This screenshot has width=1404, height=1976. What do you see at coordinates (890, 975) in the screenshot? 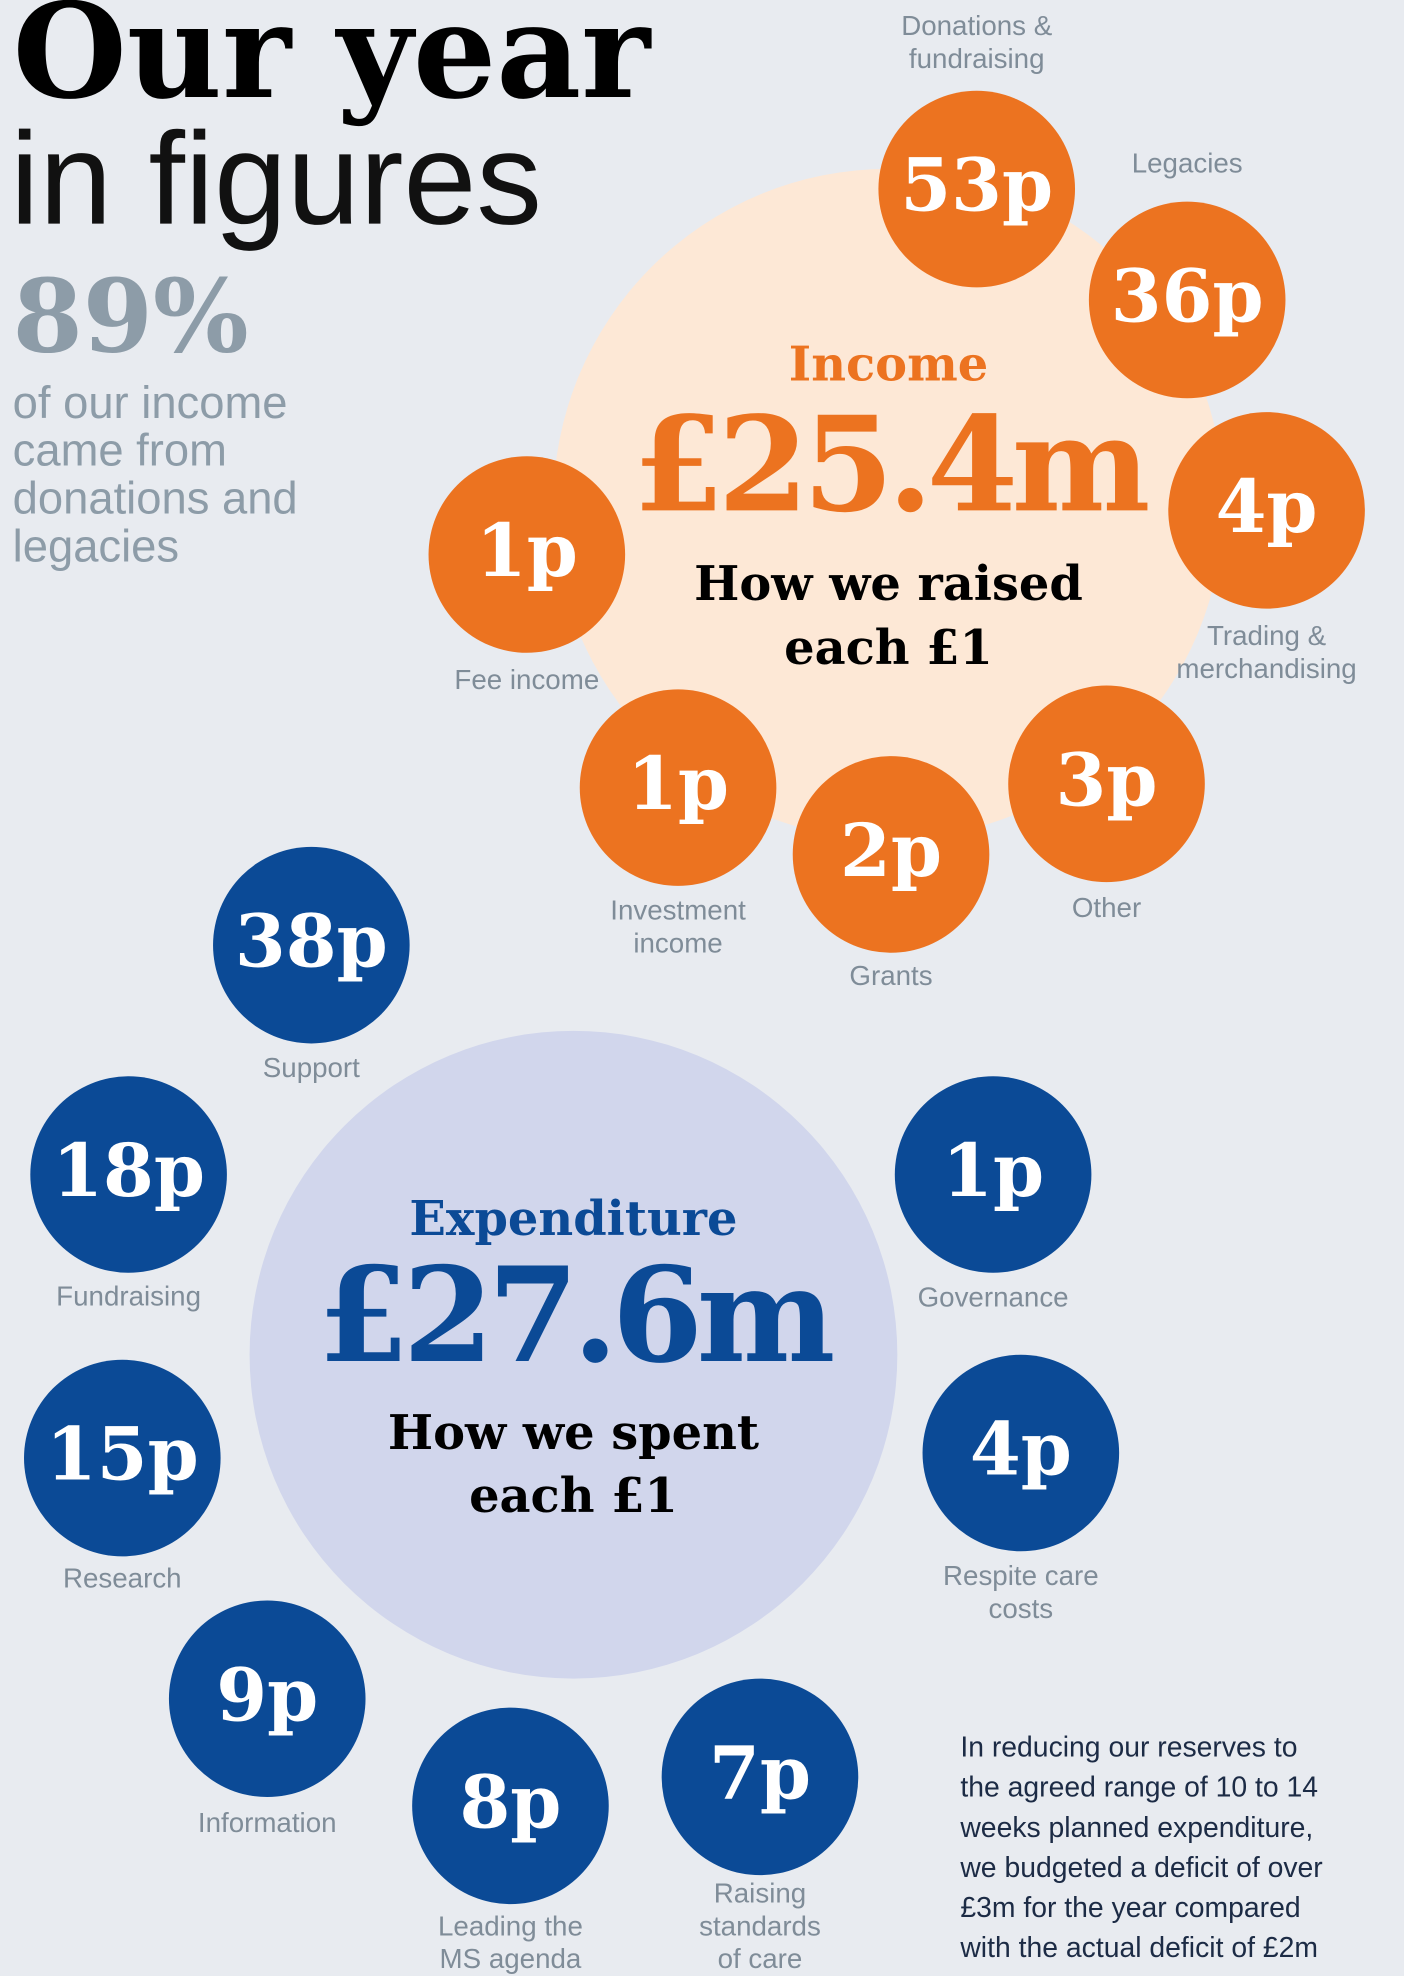
I see `bubble-label: Grants` at bounding box center [890, 975].